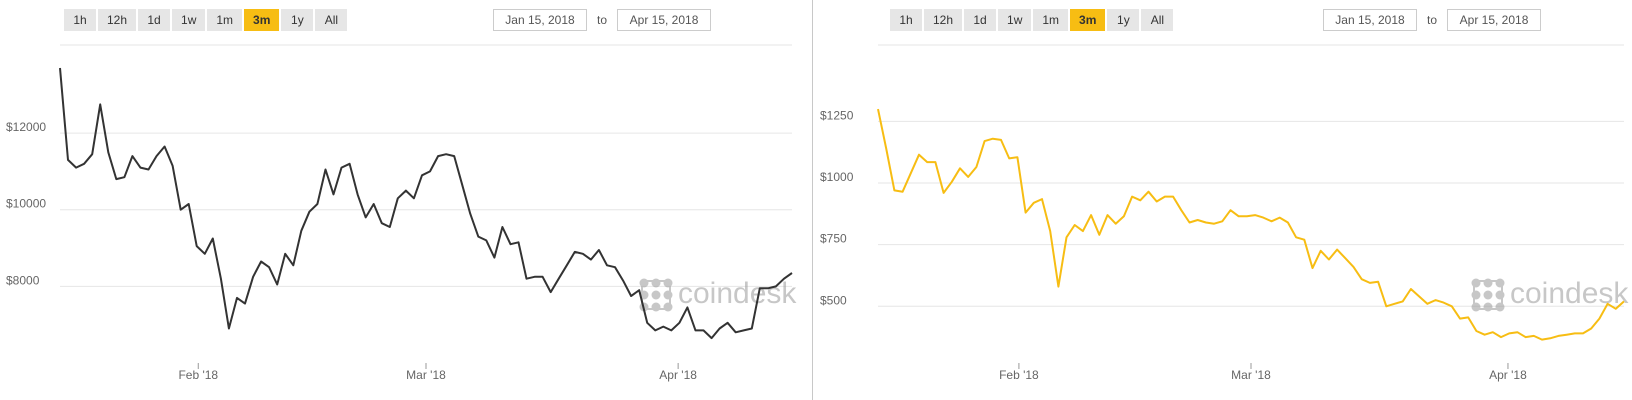 Image resolution: width=1632 pixels, height=400 pixels. What do you see at coordinates (833, 239) in the screenshot?
I see `y-tick-label: $750` at bounding box center [833, 239].